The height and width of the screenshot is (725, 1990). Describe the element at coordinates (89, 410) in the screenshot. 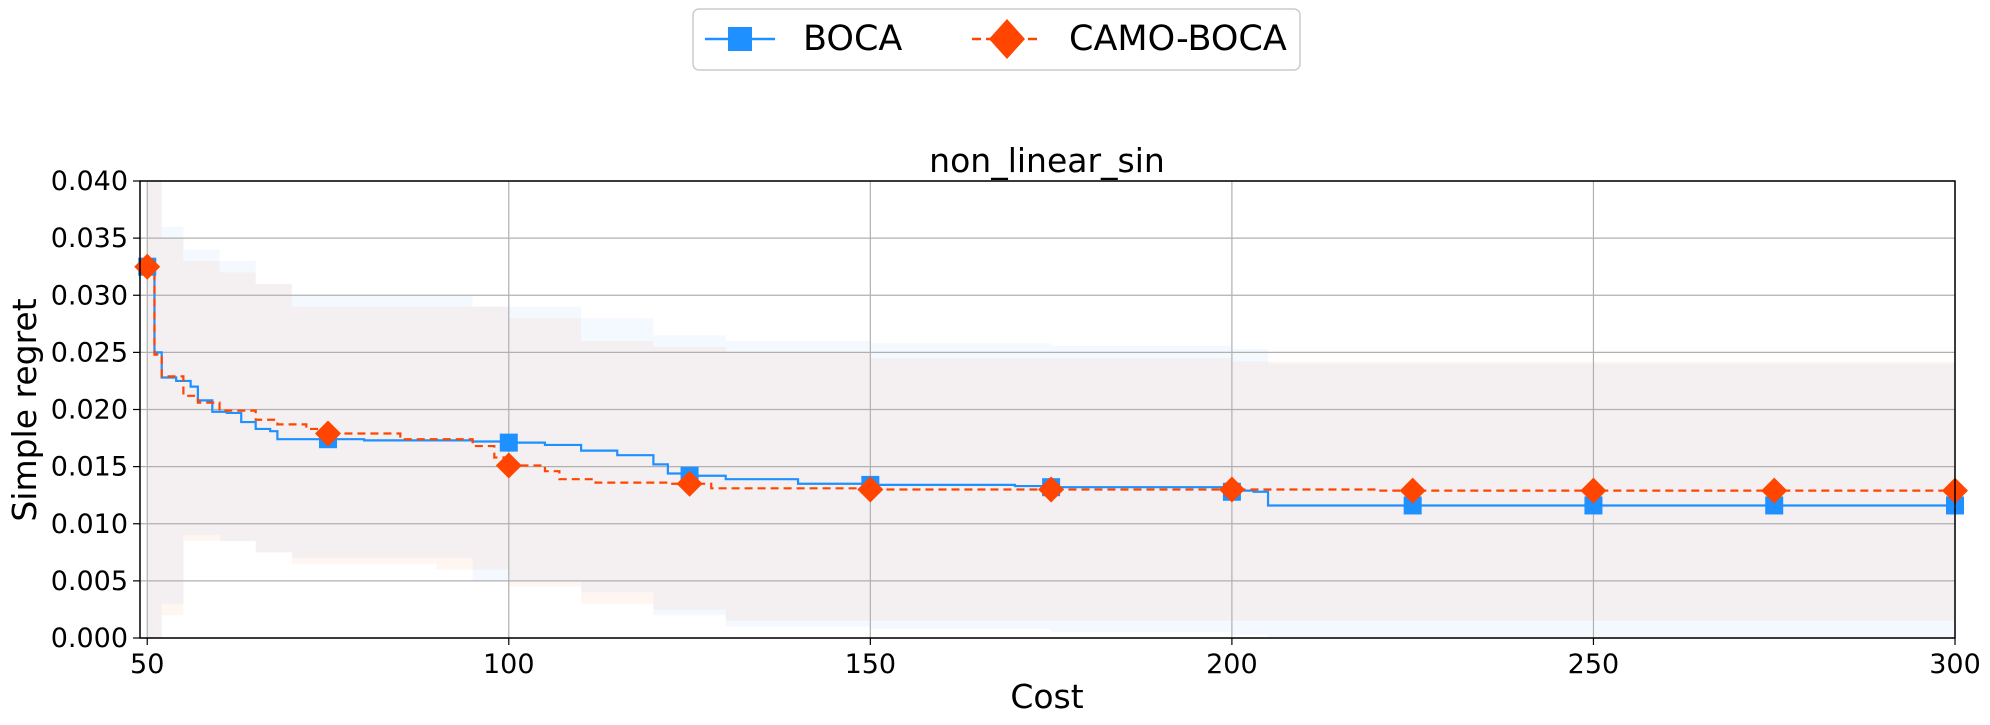

I see `y-tick-label: 0.020` at that location.